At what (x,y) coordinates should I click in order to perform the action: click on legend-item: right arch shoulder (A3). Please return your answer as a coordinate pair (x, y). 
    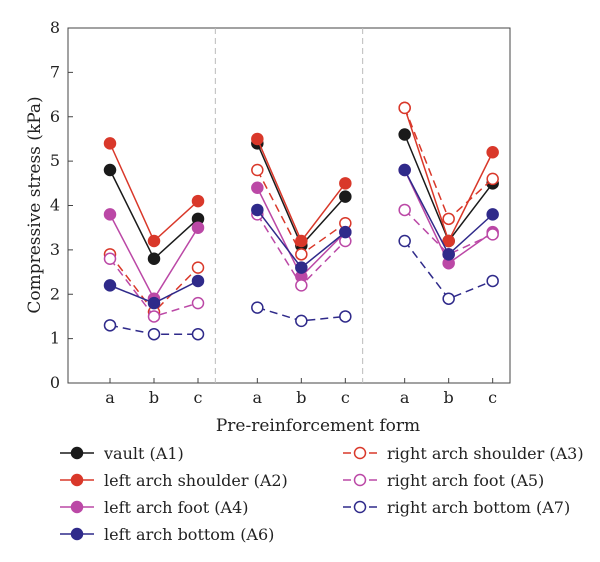
    Looking at the image, I should click on (463, 453).